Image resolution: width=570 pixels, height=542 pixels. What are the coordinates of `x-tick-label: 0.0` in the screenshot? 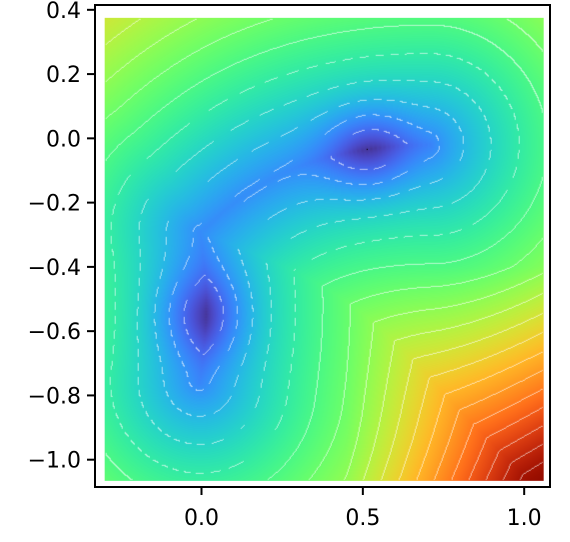 It's located at (201, 518).